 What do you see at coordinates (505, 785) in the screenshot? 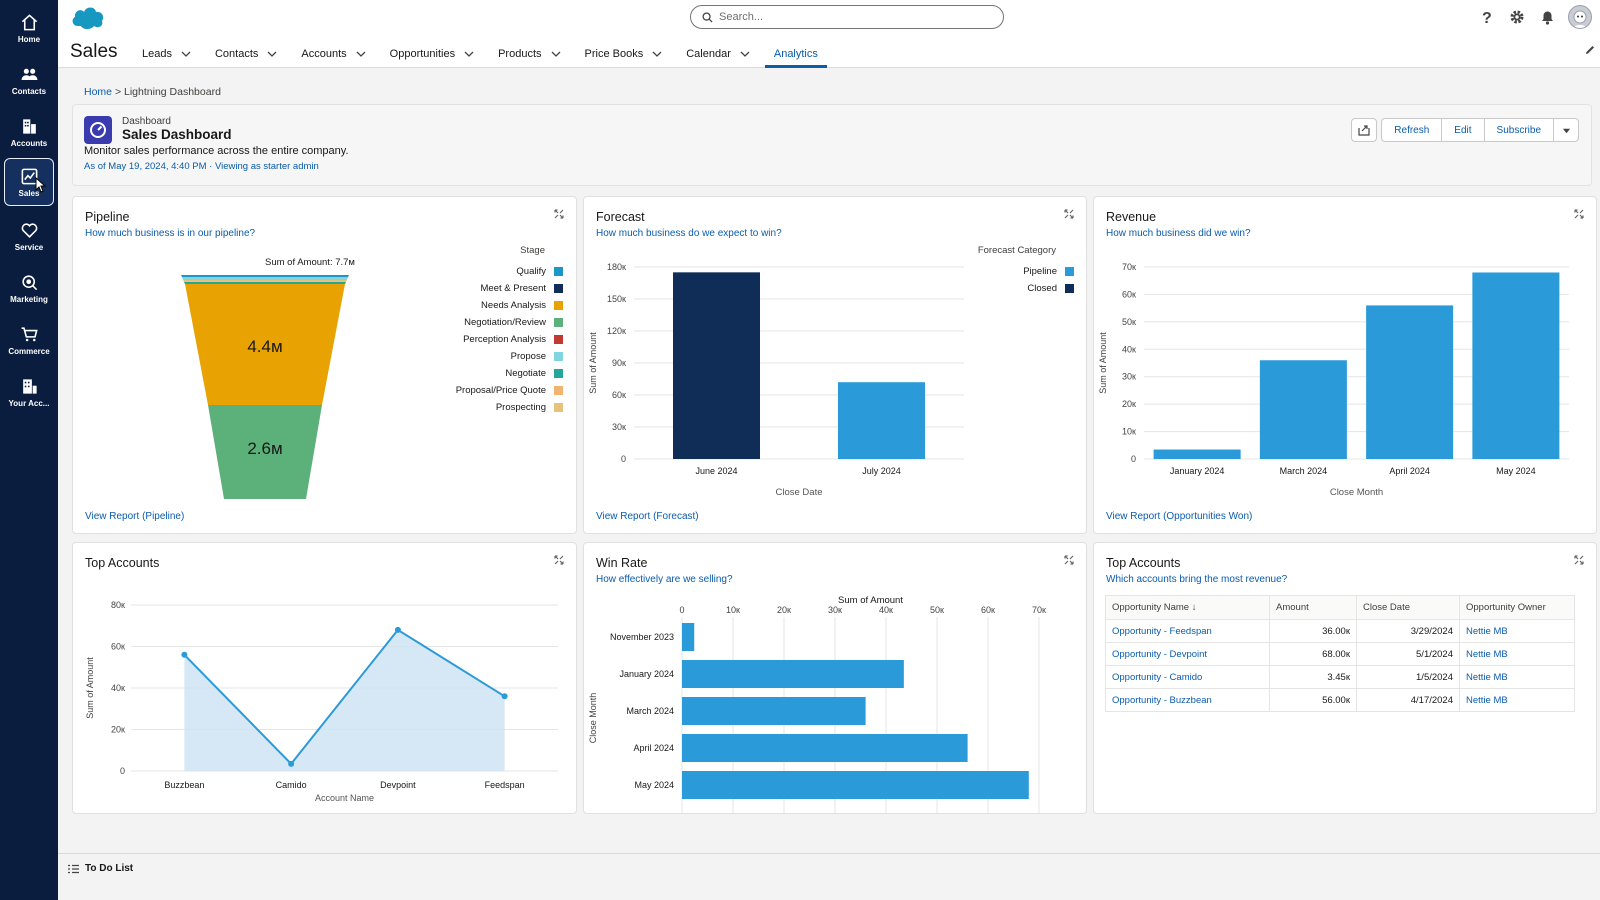
I see `x-tick-label: Feedspan` at bounding box center [505, 785].